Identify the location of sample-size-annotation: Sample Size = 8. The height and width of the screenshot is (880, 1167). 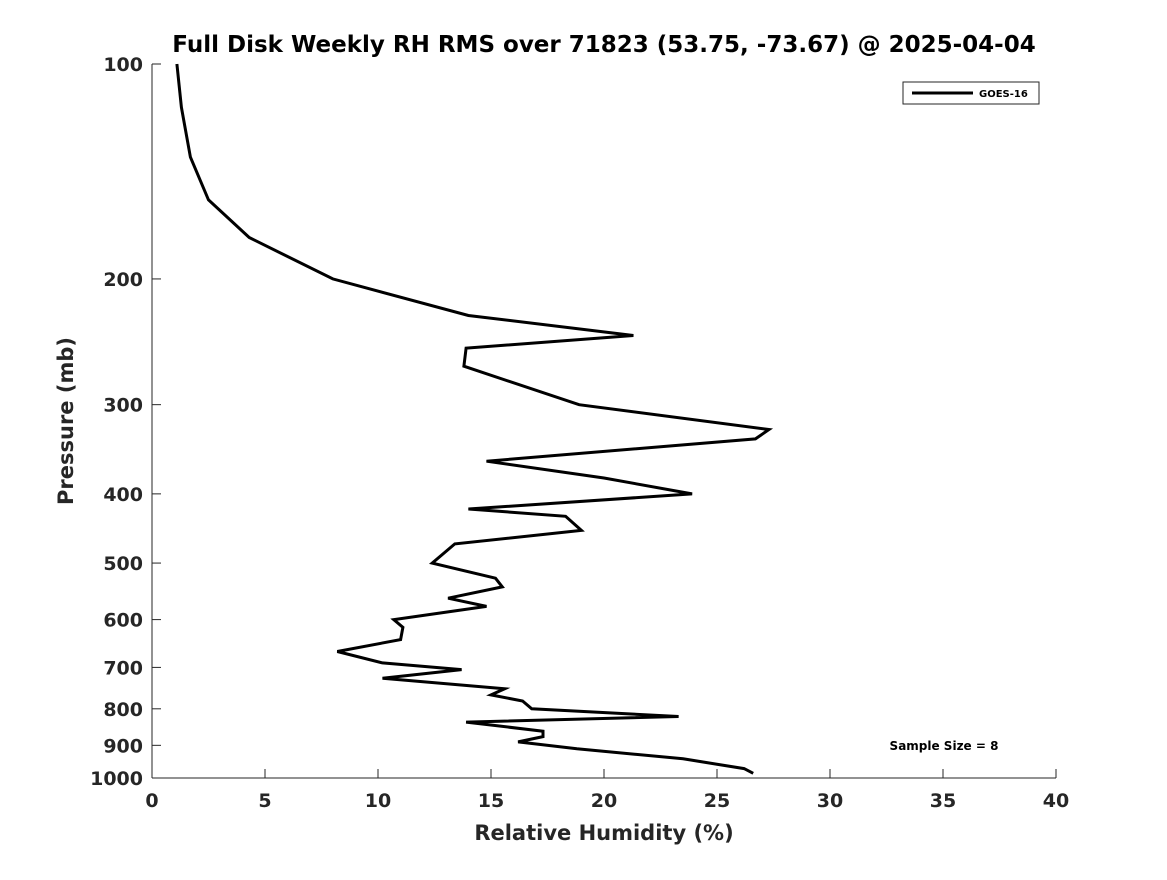
(944, 746).